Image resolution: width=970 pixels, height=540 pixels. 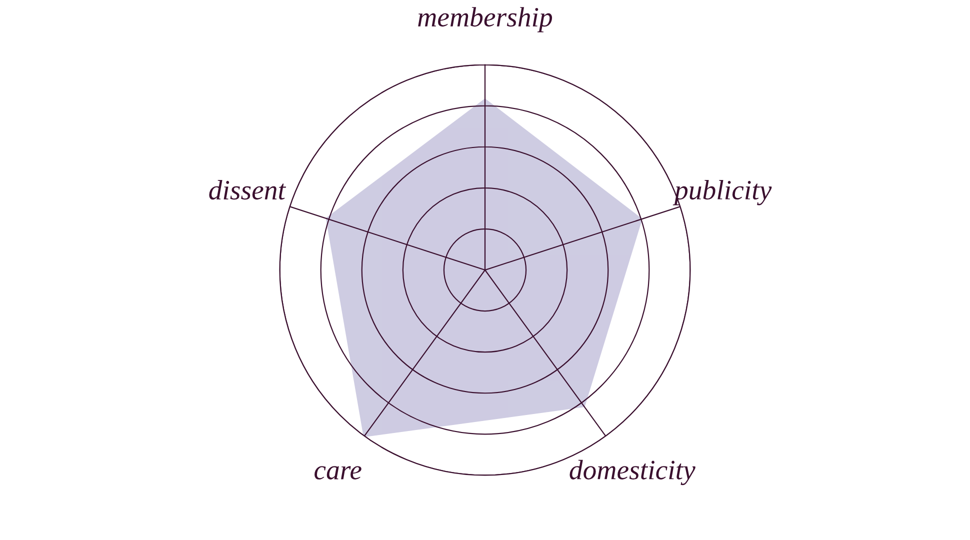 I want to click on spoke-label: dissent, so click(x=247, y=190).